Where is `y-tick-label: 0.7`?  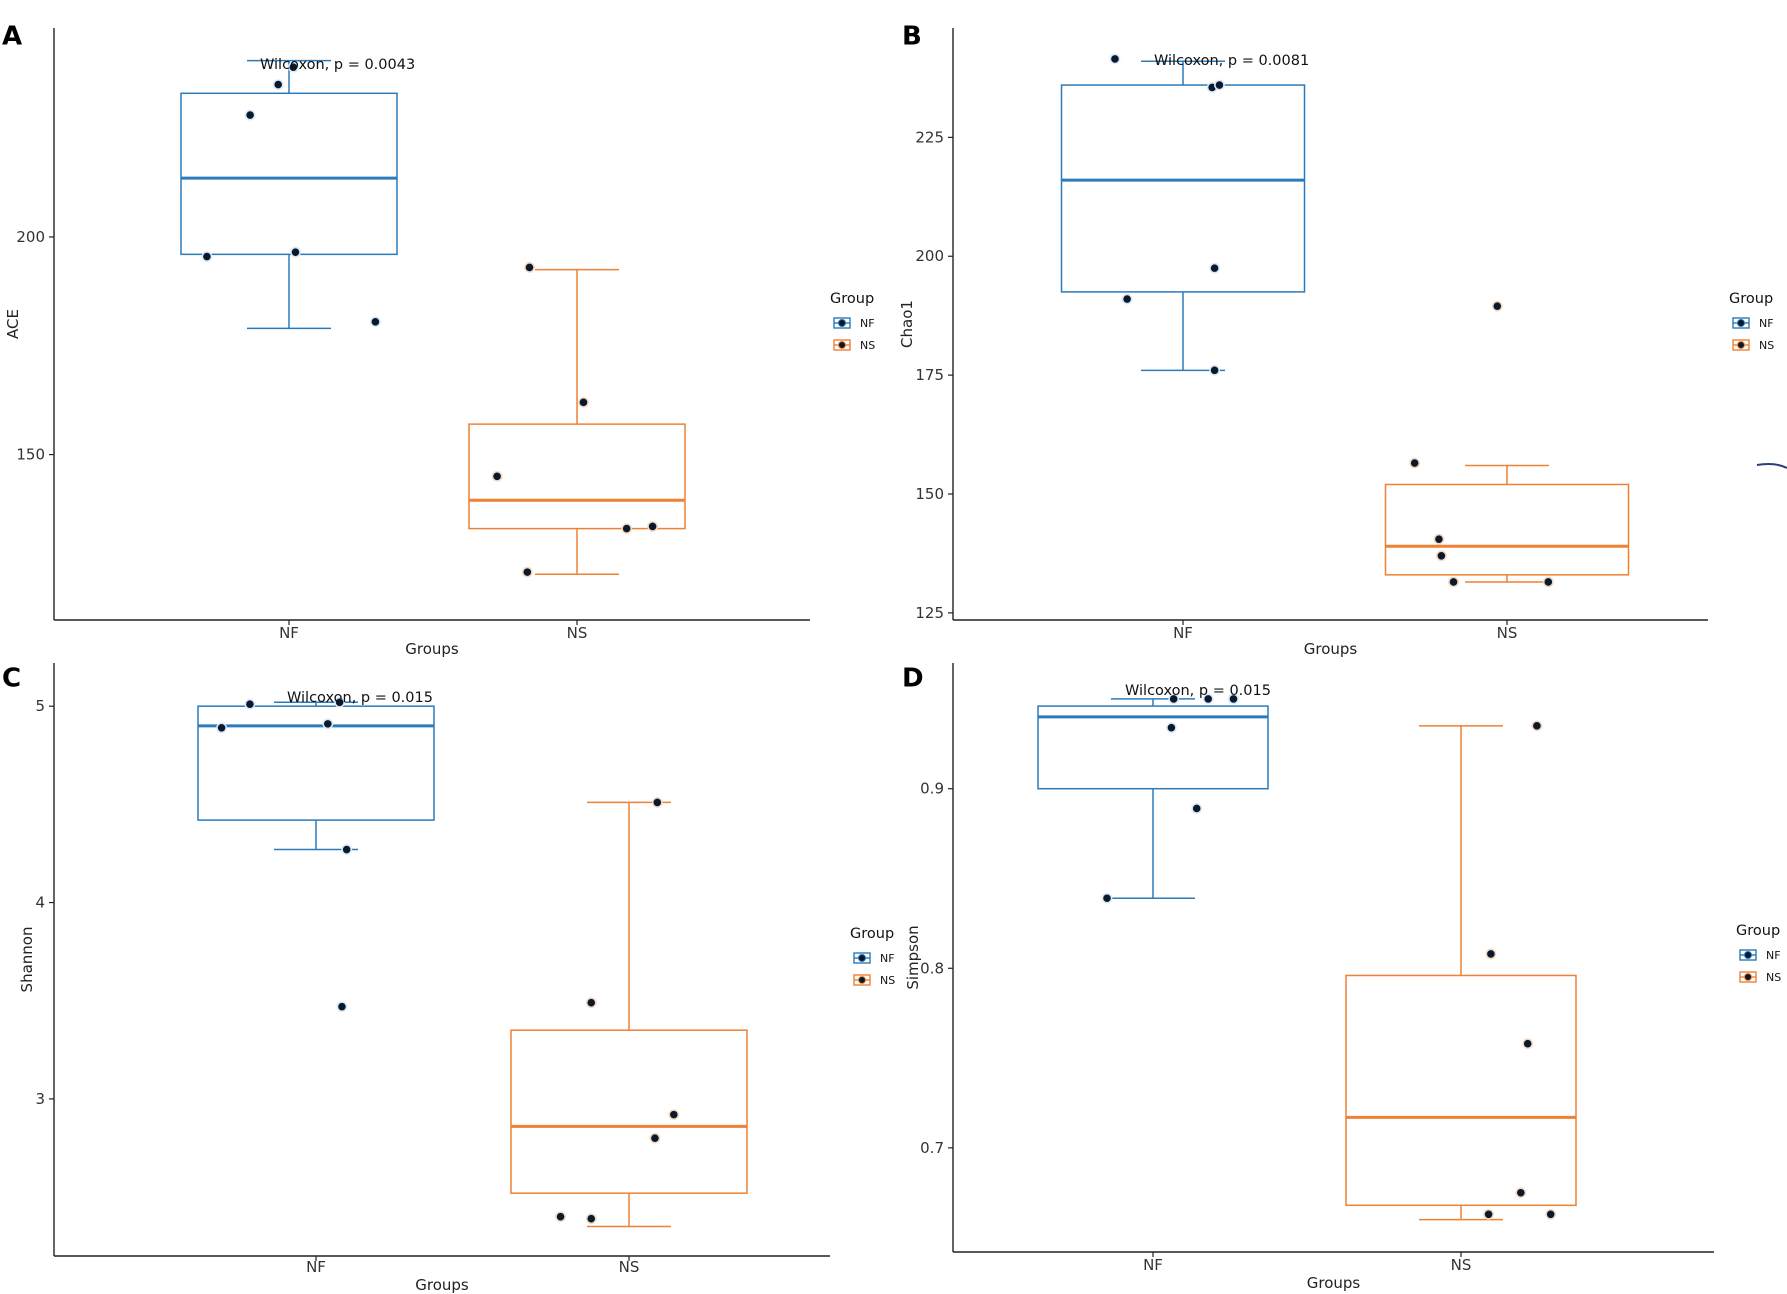
y-tick-label: 0.7 is located at coordinates (932, 1148).